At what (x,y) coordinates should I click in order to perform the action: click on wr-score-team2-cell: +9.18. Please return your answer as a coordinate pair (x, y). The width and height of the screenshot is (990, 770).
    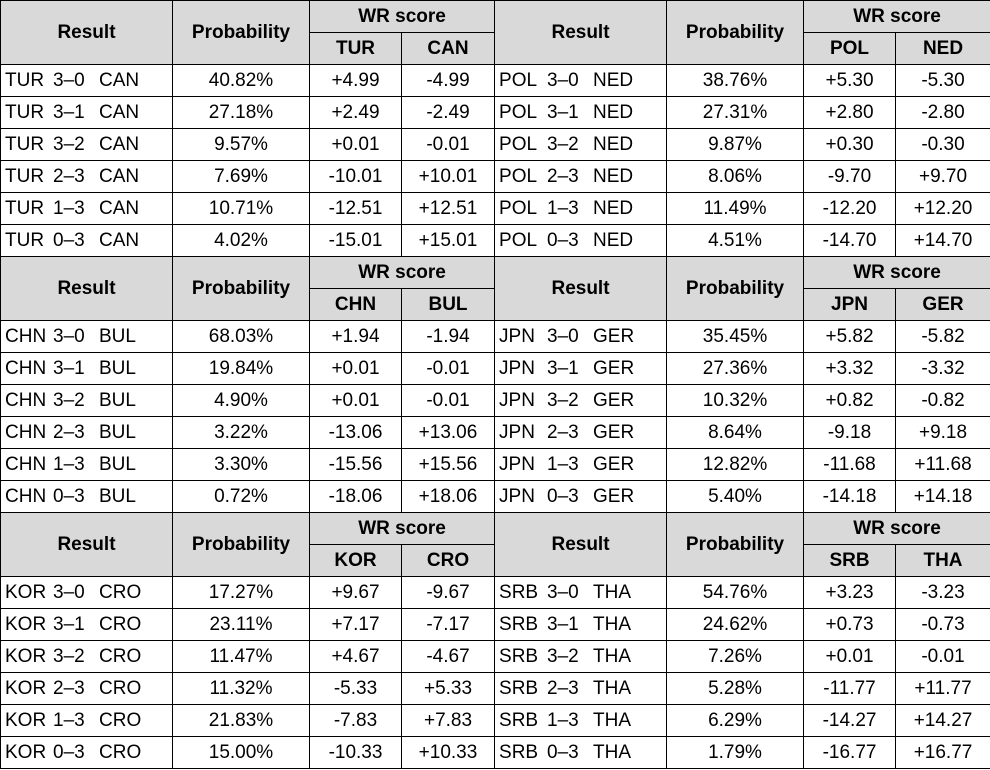
    Looking at the image, I should click on (942, 432).